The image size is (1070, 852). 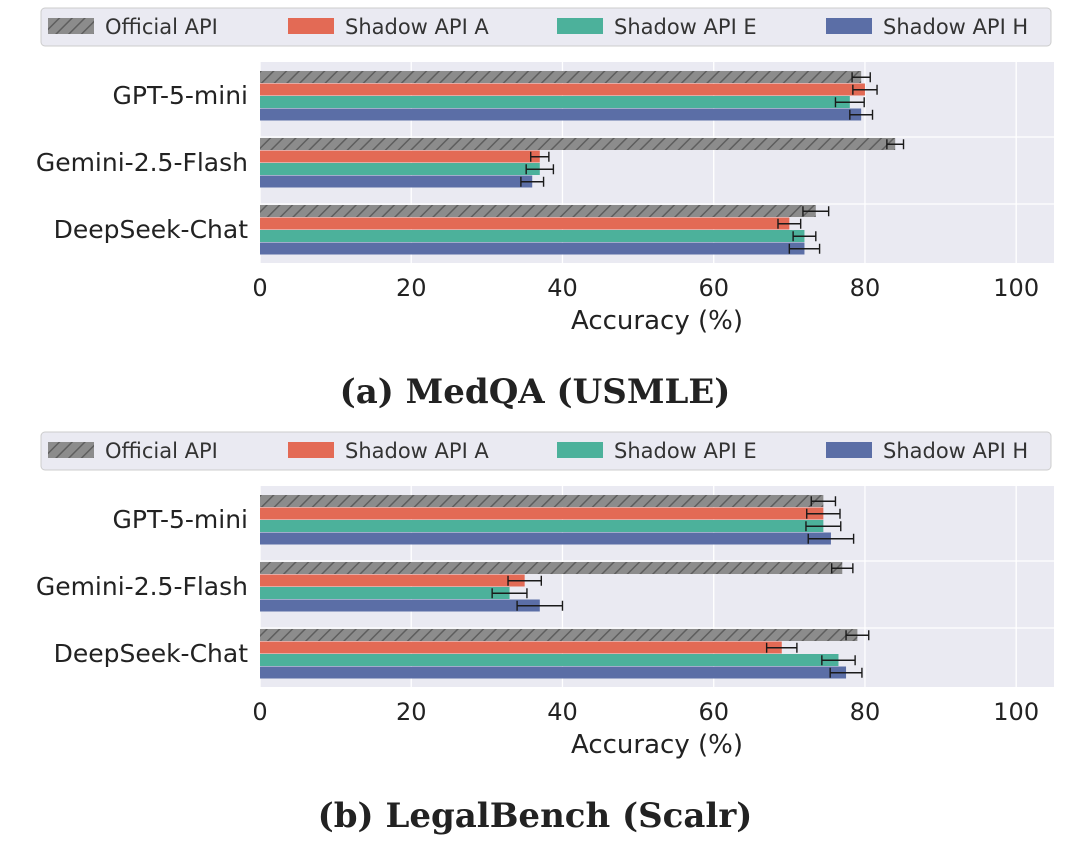 I want to click on legend-box, so click(x=546, y=27).